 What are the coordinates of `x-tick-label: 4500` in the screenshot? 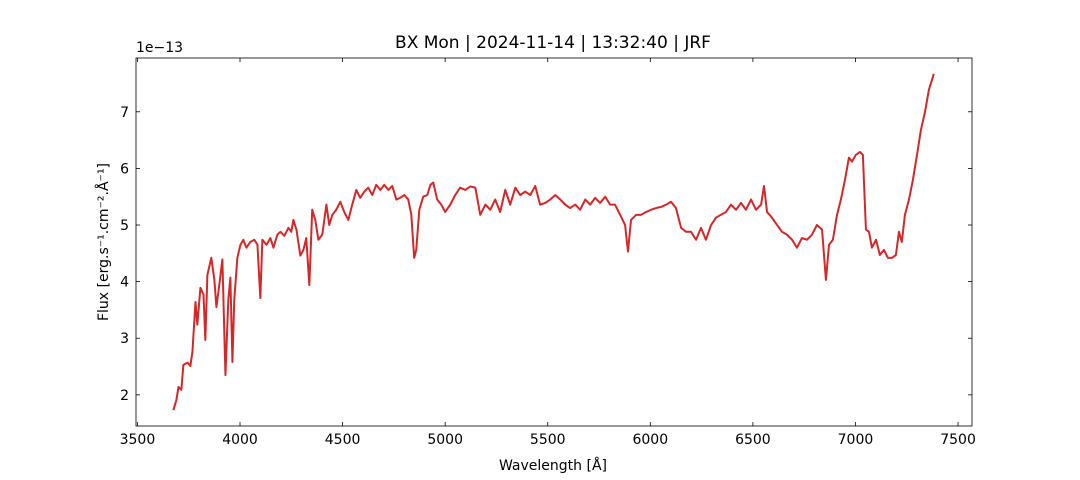 It's located at (343, 440).